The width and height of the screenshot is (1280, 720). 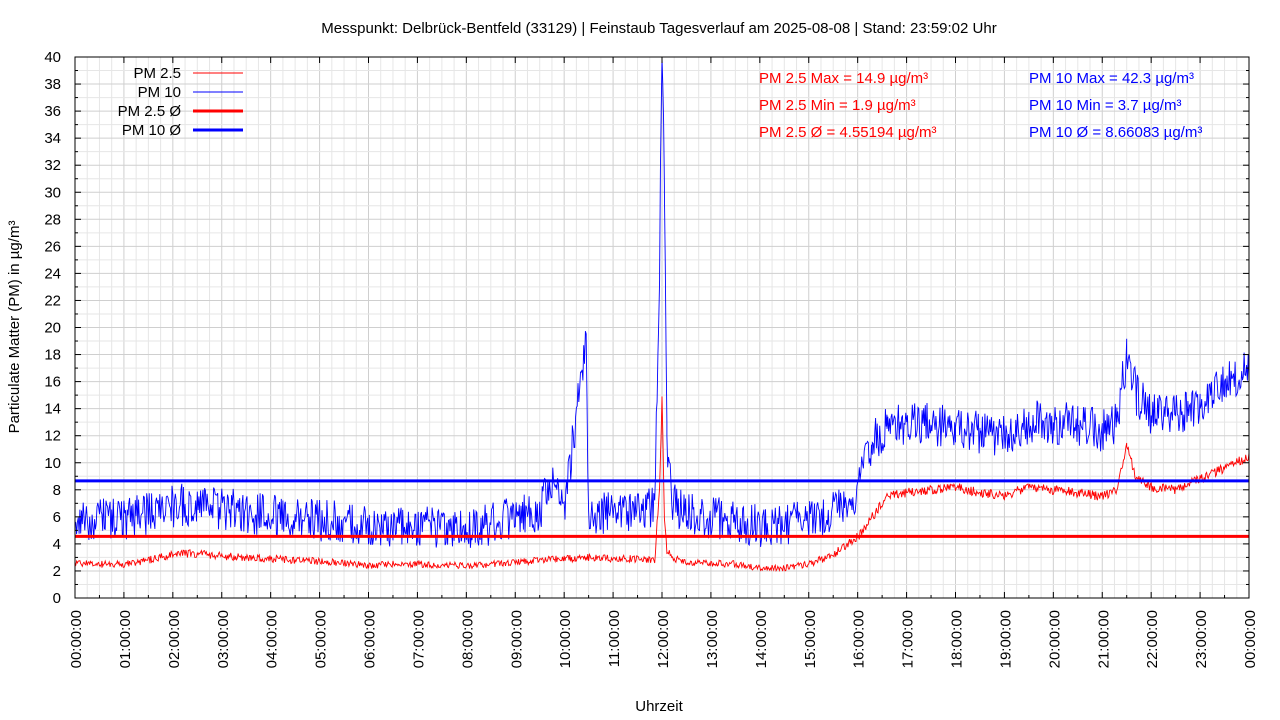 I want to click on legend-label: PM 2.5, so click(x=157, y=73).